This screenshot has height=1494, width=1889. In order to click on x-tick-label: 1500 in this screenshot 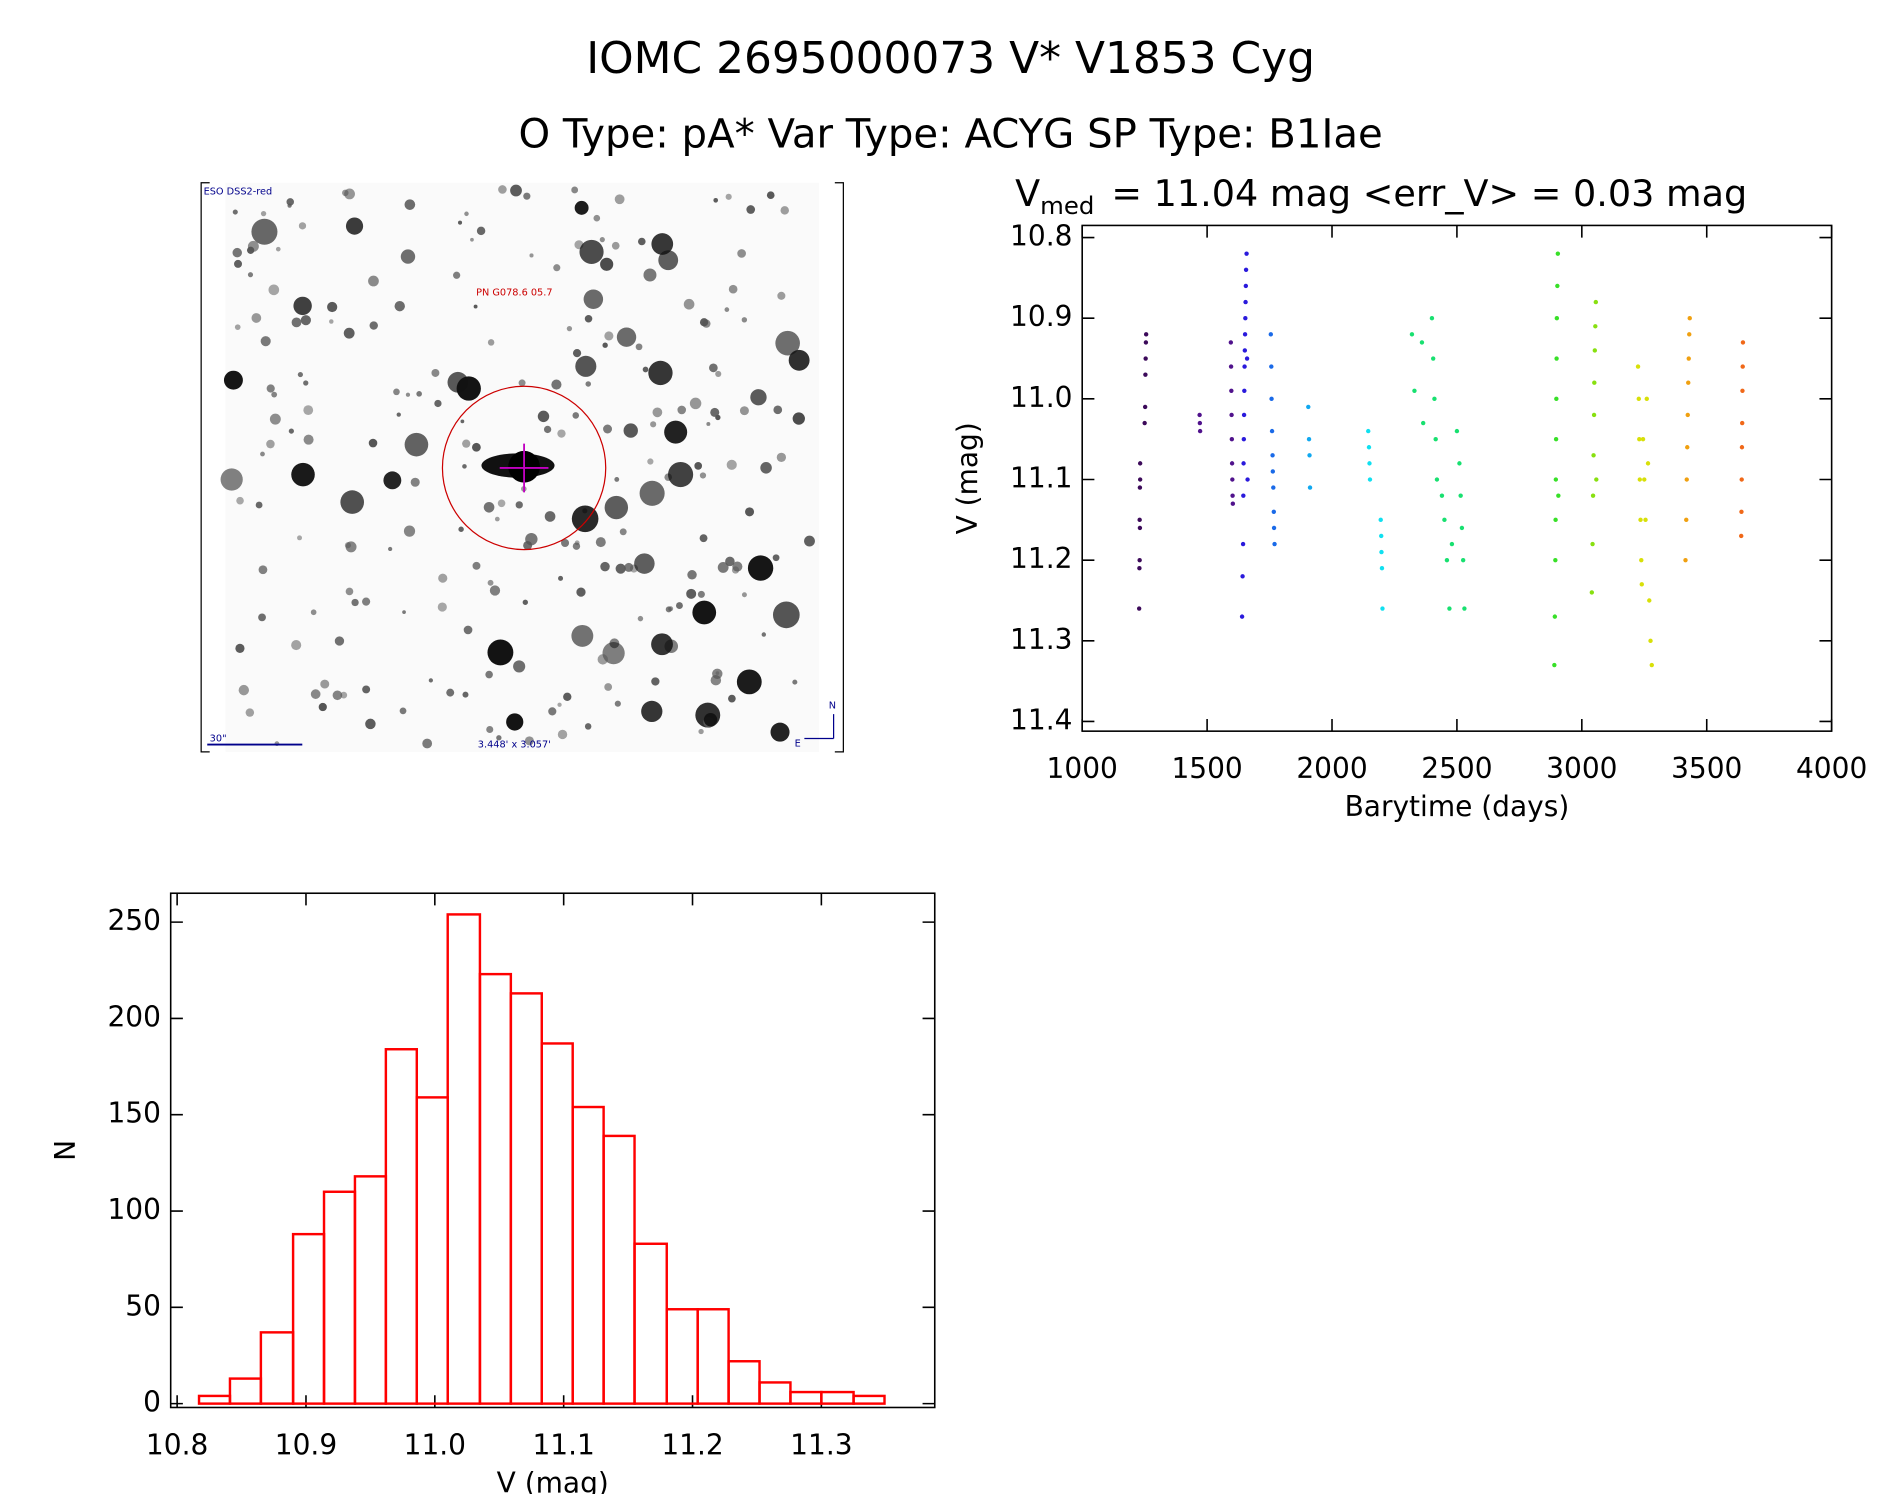, I will do `click(1206, 768)`.